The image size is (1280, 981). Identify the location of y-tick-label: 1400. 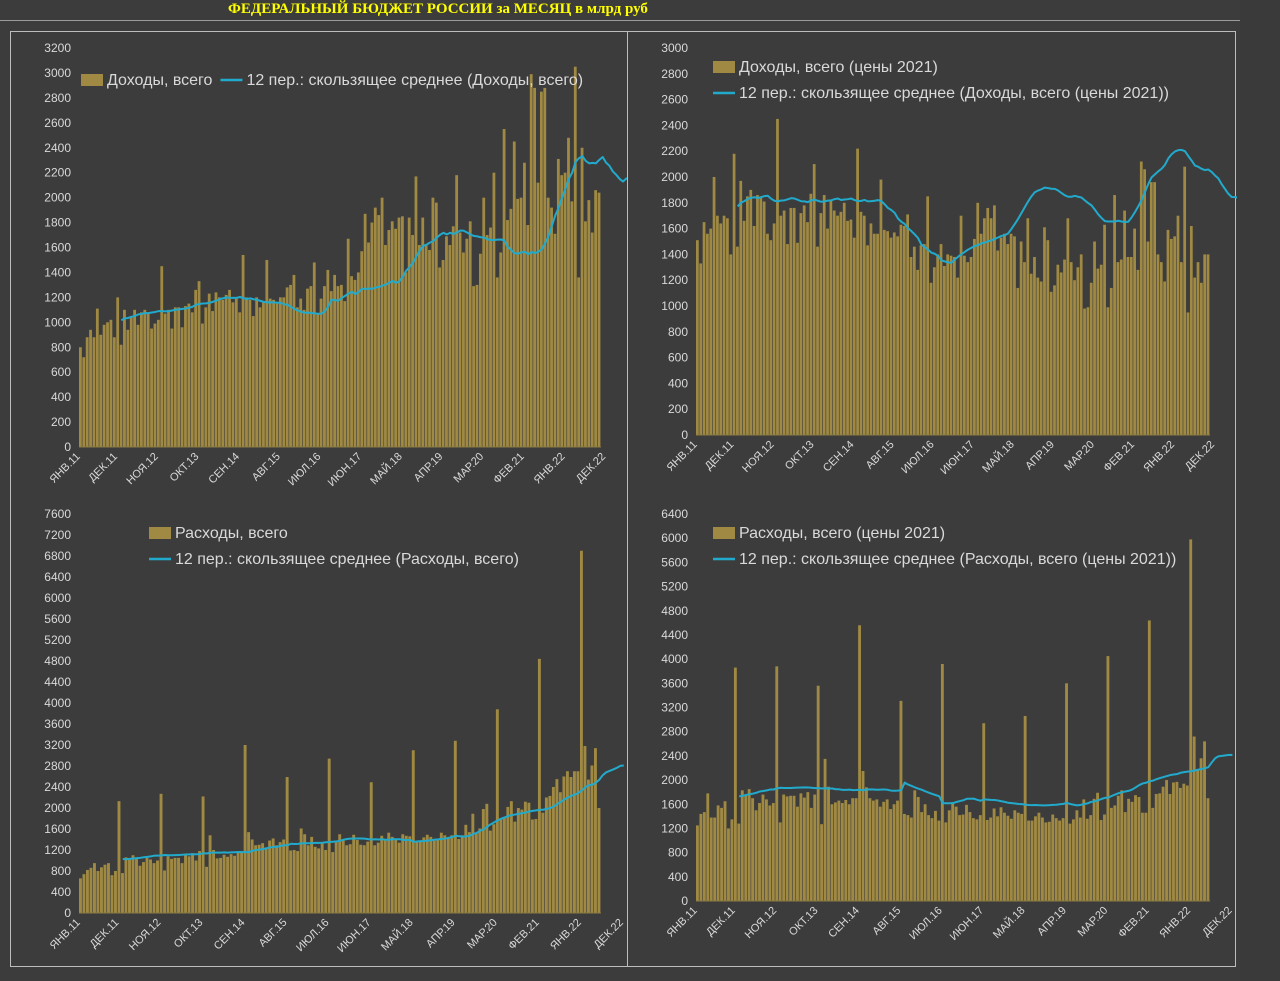
(57, 272).